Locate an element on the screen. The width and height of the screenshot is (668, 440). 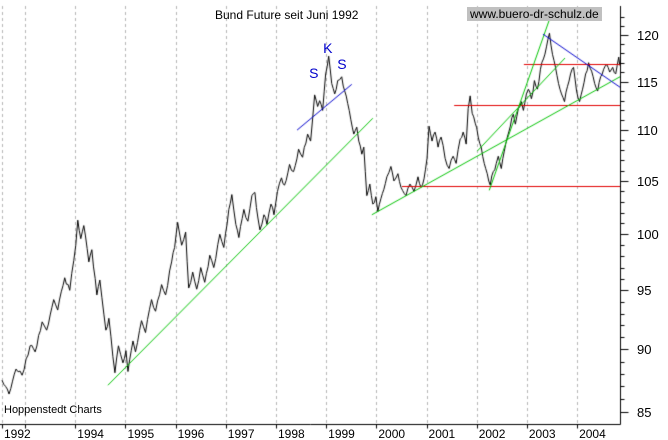
x-axis-label: 2001 is located at coordinates (442, 433).